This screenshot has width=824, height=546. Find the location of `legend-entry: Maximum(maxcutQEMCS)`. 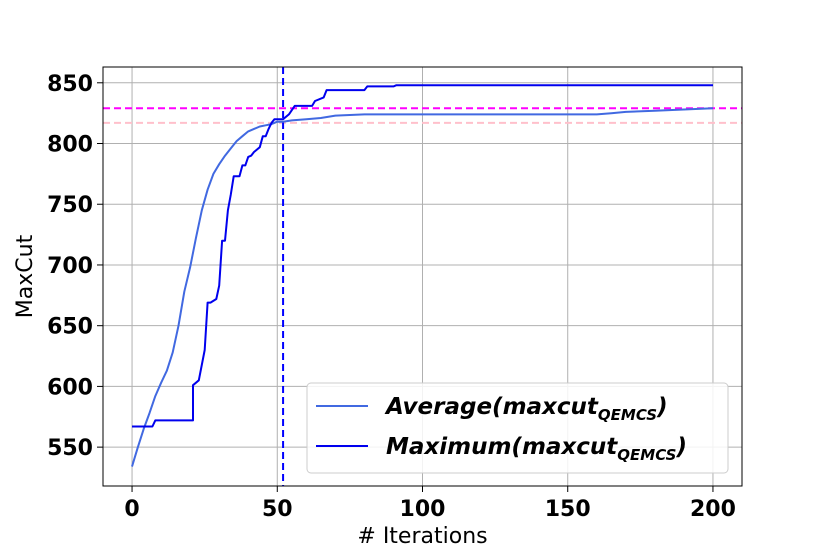

legend-entry: Maximum(maxcutQEMCS) is located at coordinates (536, 449).